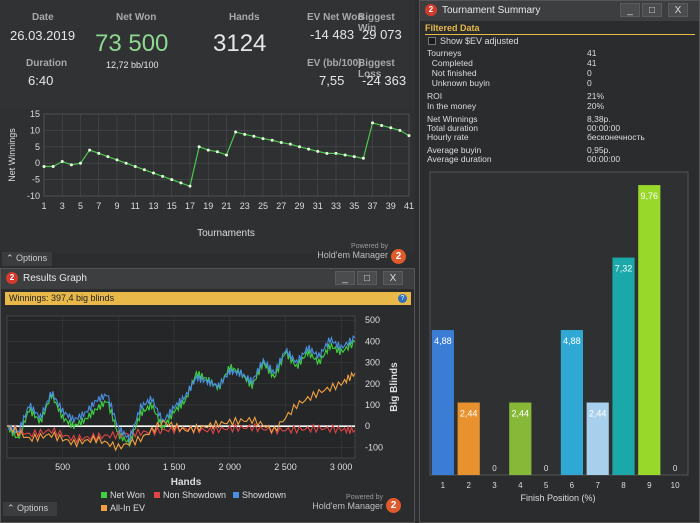  What do you see at coordinates (596, 106) in the screenshot?
I see `summary-row-value: 20%` at bounding box center [596, 106].